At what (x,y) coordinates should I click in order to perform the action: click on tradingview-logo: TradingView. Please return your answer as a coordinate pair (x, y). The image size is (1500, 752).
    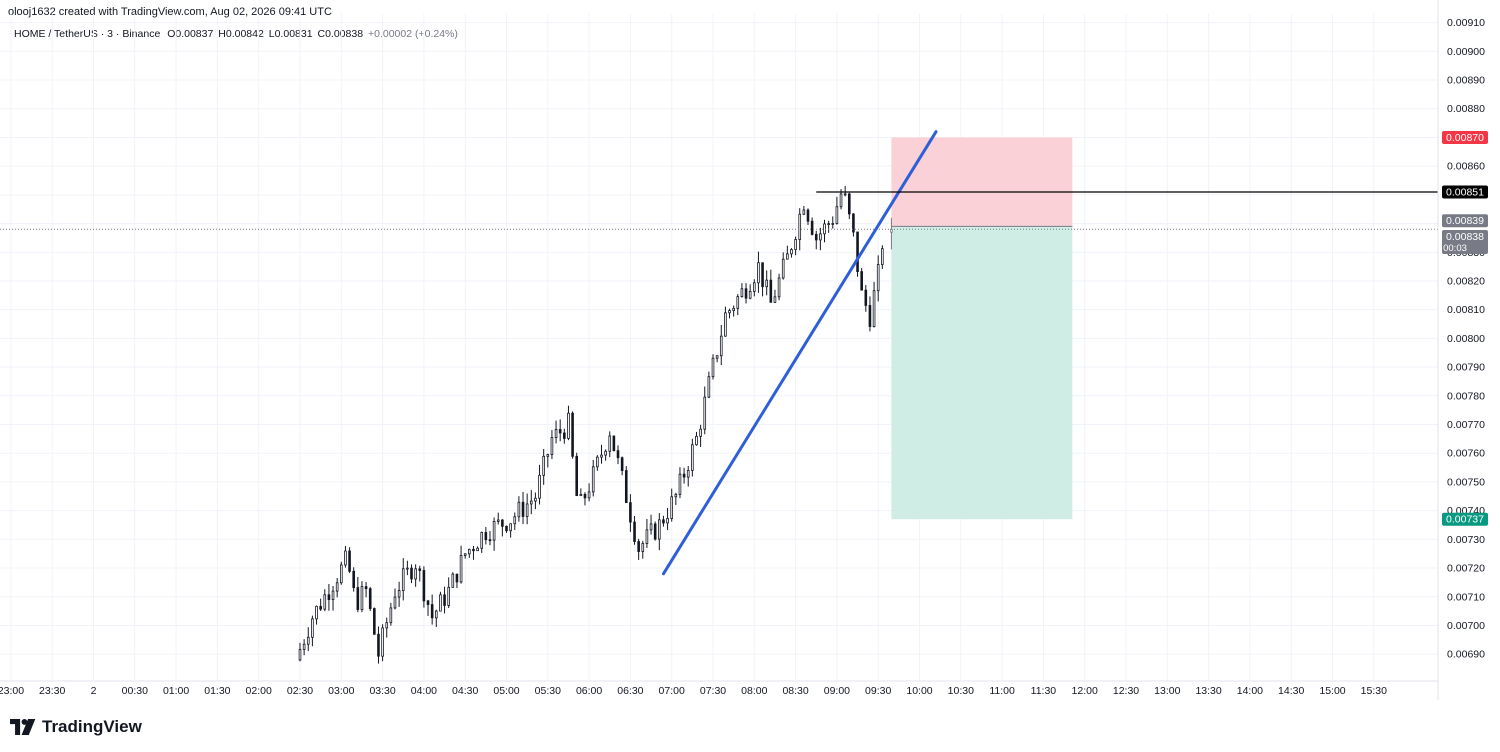
    Looking at the image, I should click on (76, 727).